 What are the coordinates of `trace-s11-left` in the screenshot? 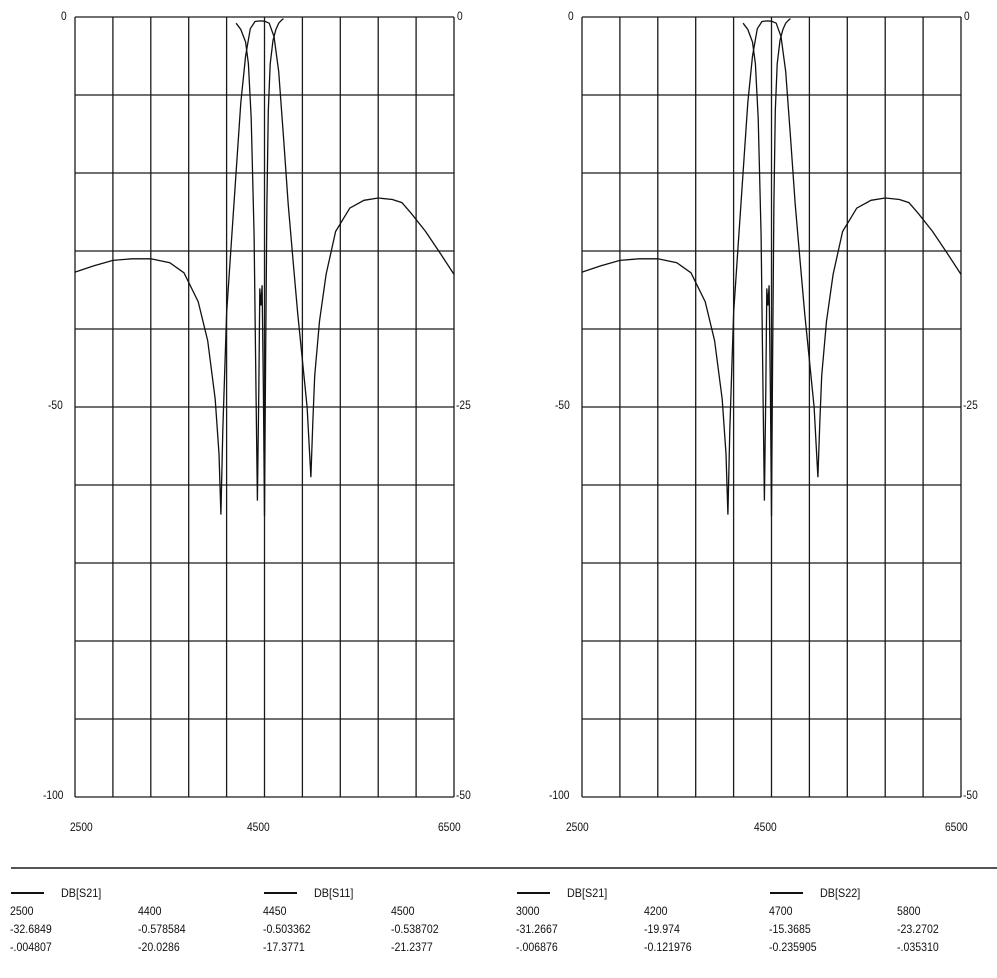 It's located at (259, 267).